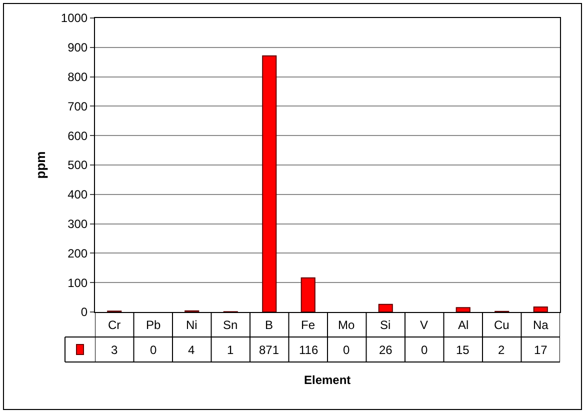  What do you see at coordinates (78, 106) in the screenshot?
I see `y-tick-label: 700` at bounding box center [78, 106].